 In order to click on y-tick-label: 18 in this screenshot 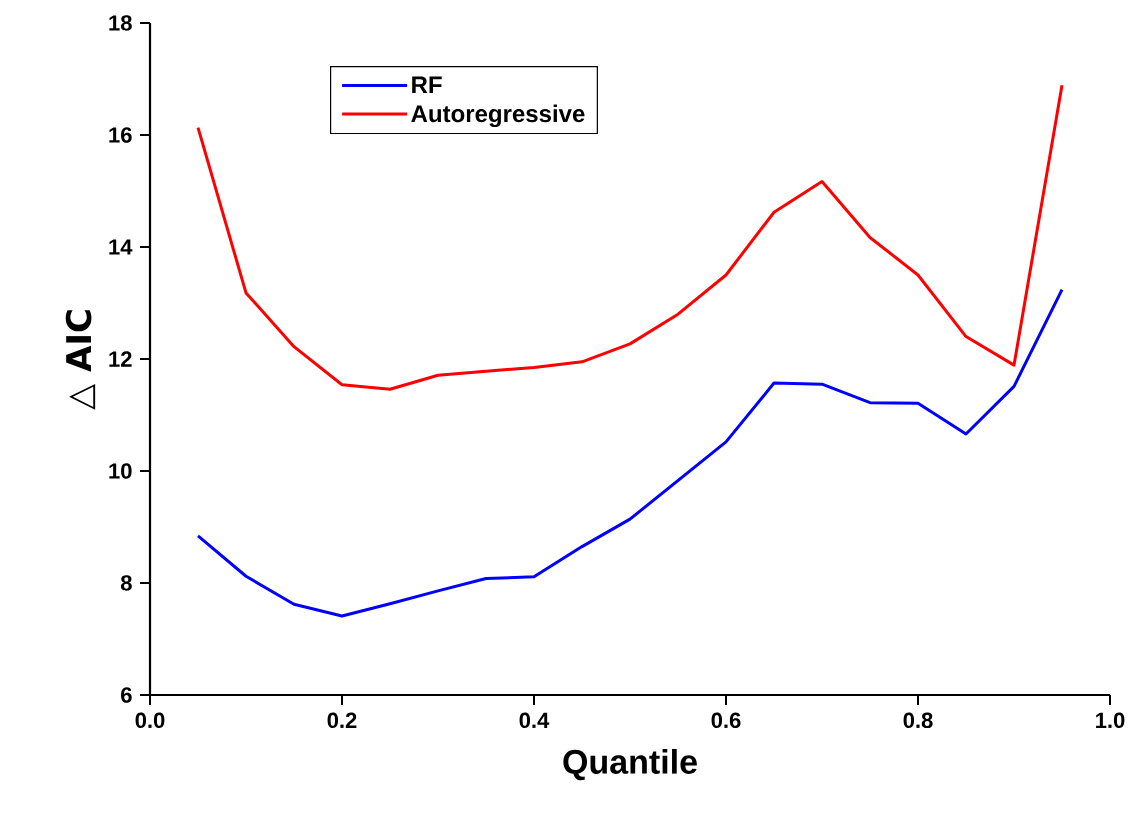, I will do `click(120, 23)`.